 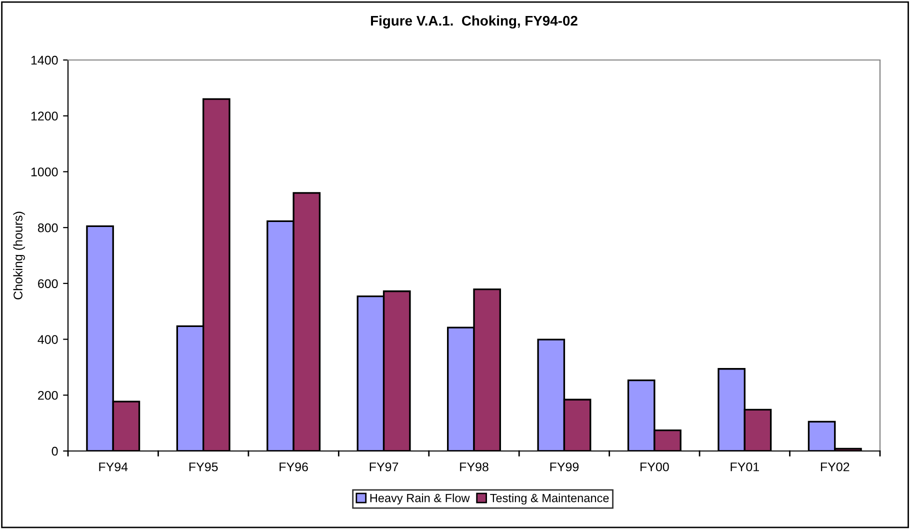 I want to click on y-tick-label: 1400, so click(x=44, y=60).